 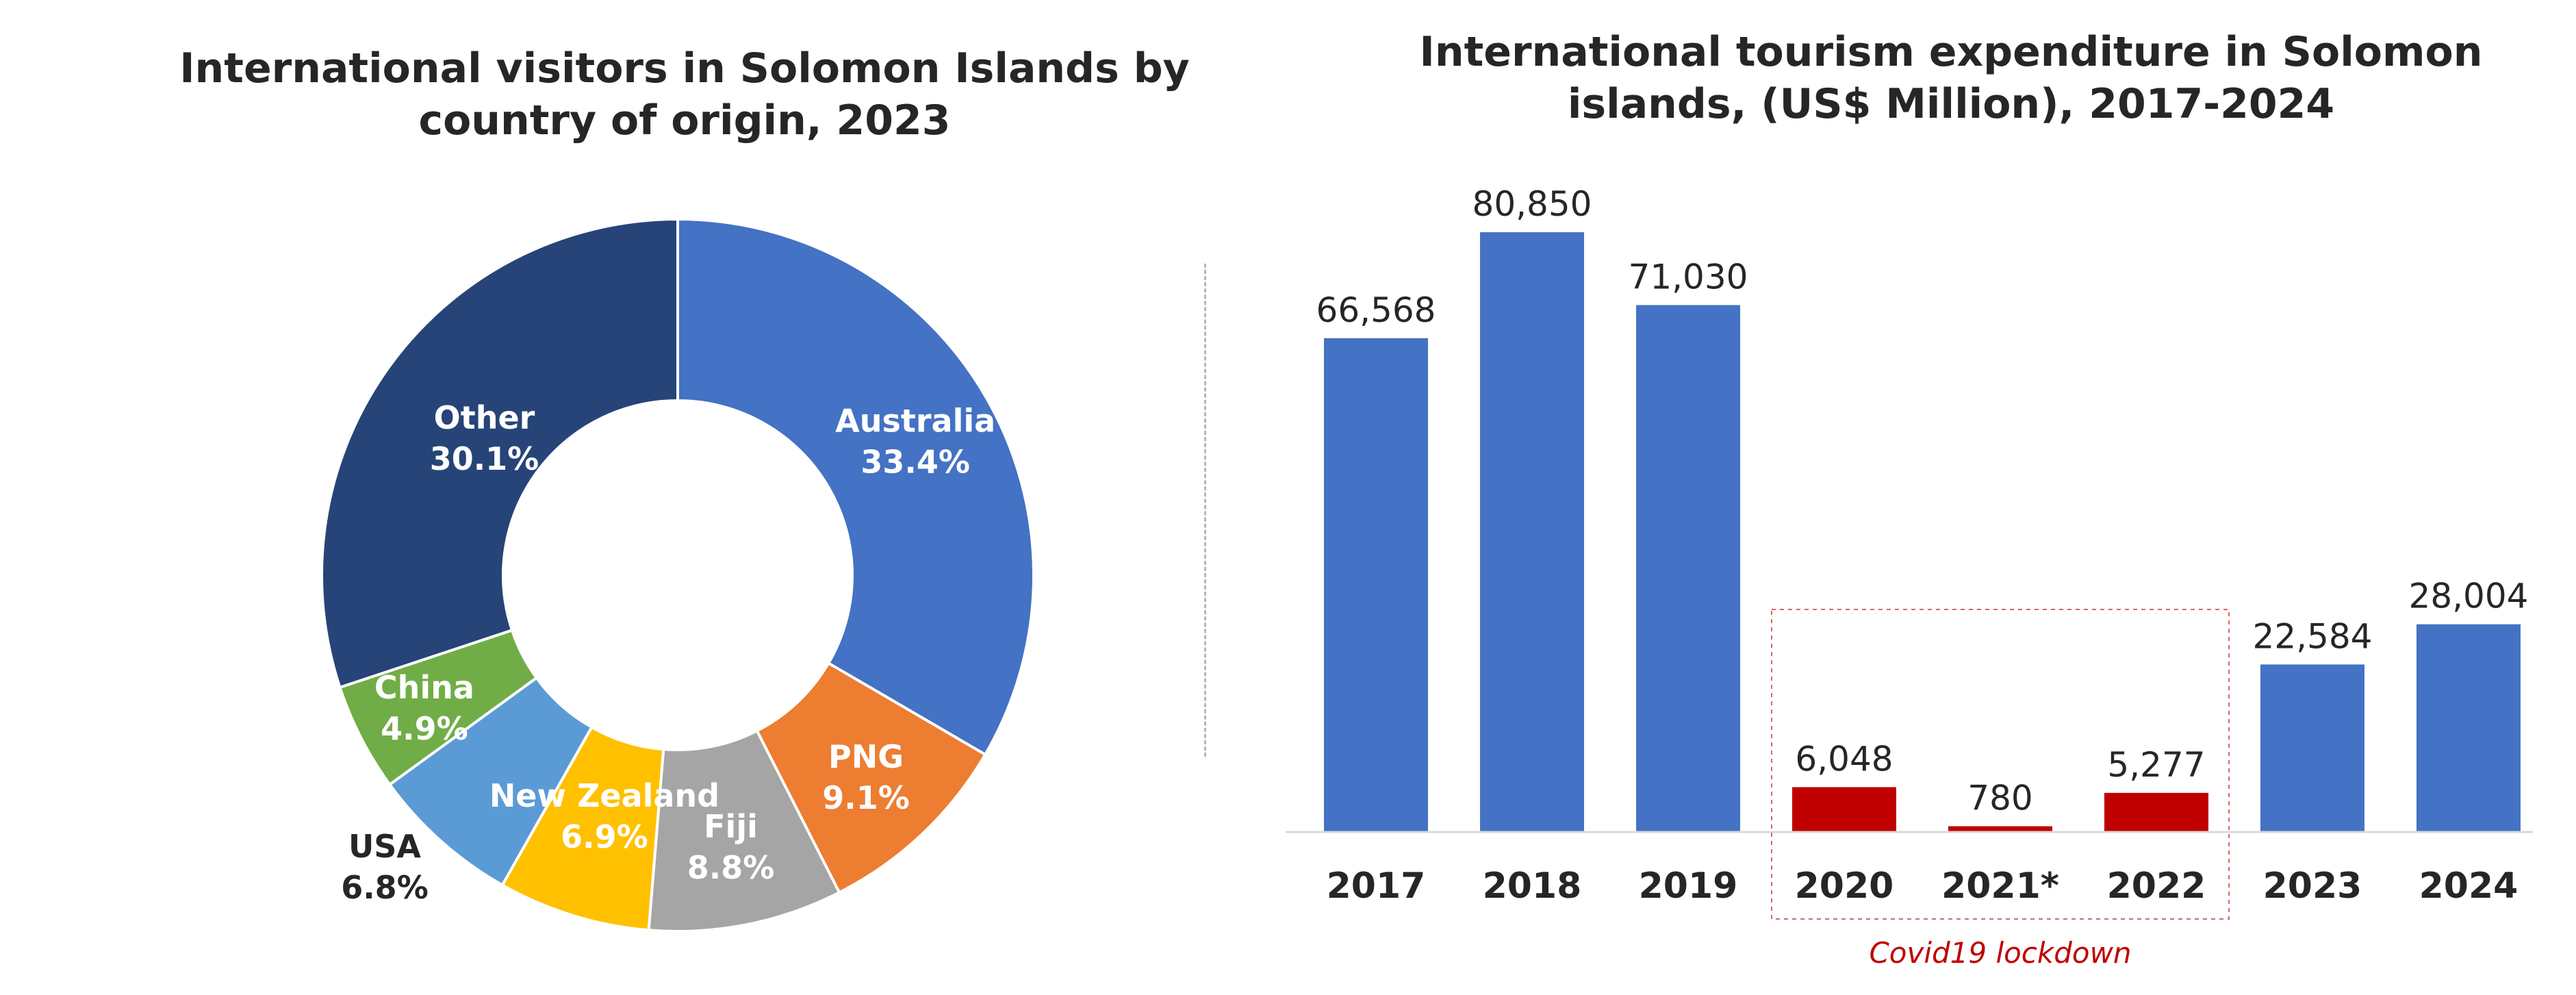 What do you see at coordinates (856, 487) in the screenshot?
I see `donut-slice-australia` at bounding box center [856, 487].